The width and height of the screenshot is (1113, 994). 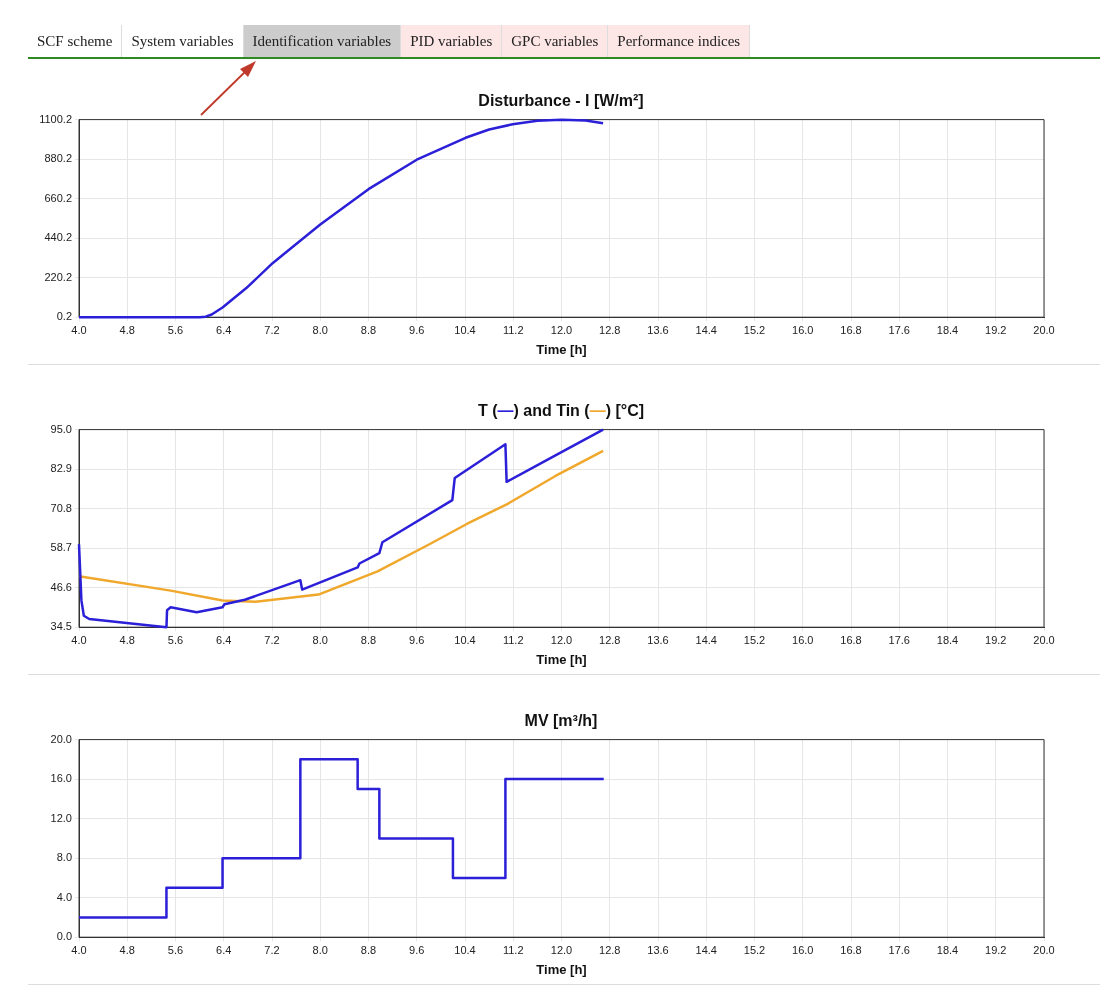 What do you see at coordinates (75, 41) in the screenshot?
I see `category-label: SCF scheme` at bounding box center [75, 41].